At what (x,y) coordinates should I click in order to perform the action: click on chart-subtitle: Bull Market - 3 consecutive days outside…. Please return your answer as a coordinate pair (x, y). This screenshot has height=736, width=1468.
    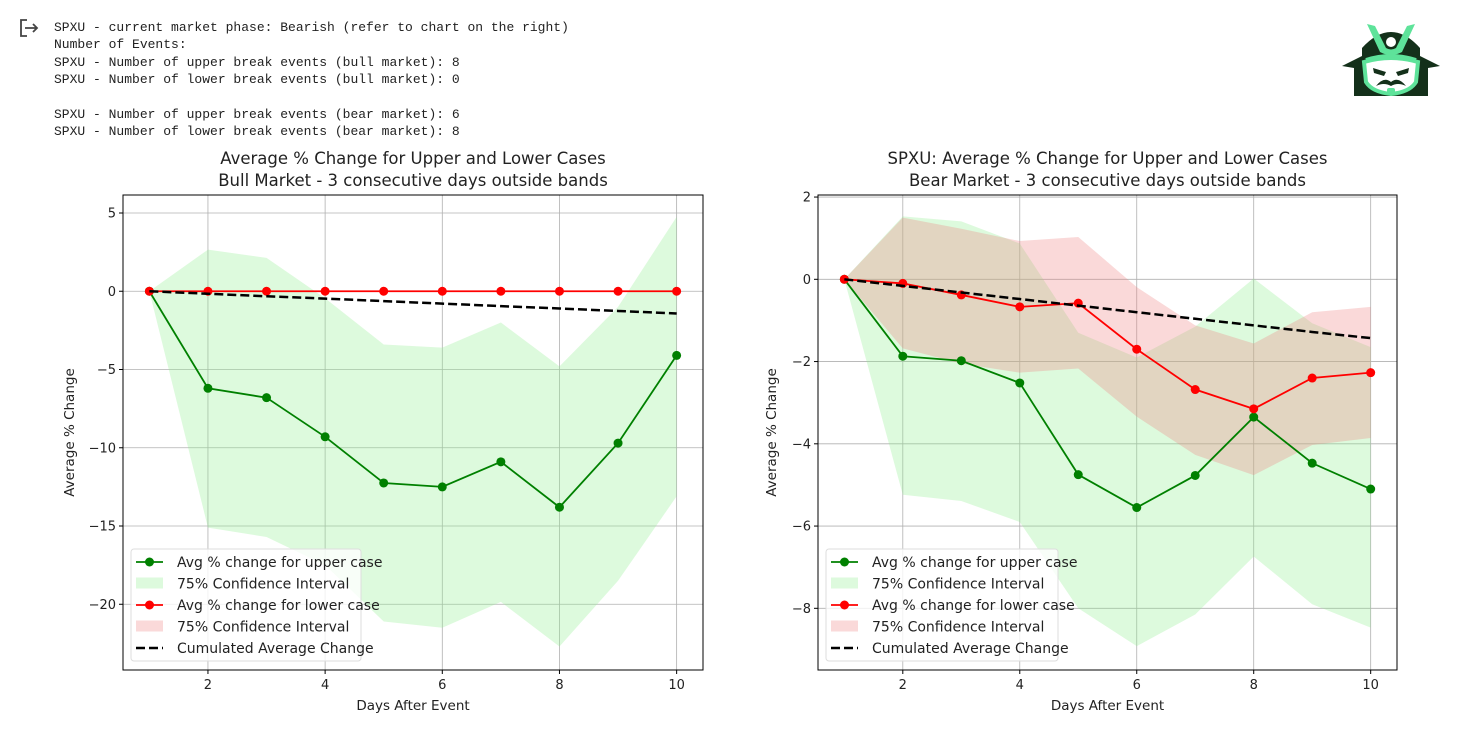
    Looking at the image, I should click on (413, 180).